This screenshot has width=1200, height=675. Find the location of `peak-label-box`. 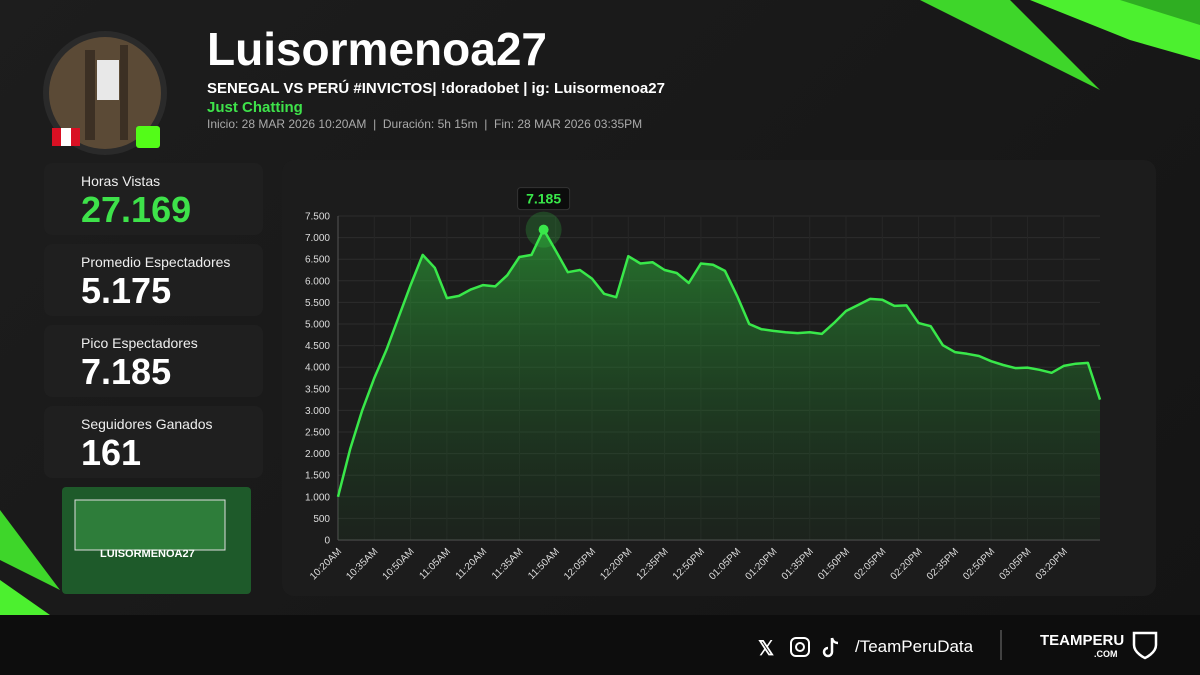

peak-label-box is located at coordinates (544, 199).